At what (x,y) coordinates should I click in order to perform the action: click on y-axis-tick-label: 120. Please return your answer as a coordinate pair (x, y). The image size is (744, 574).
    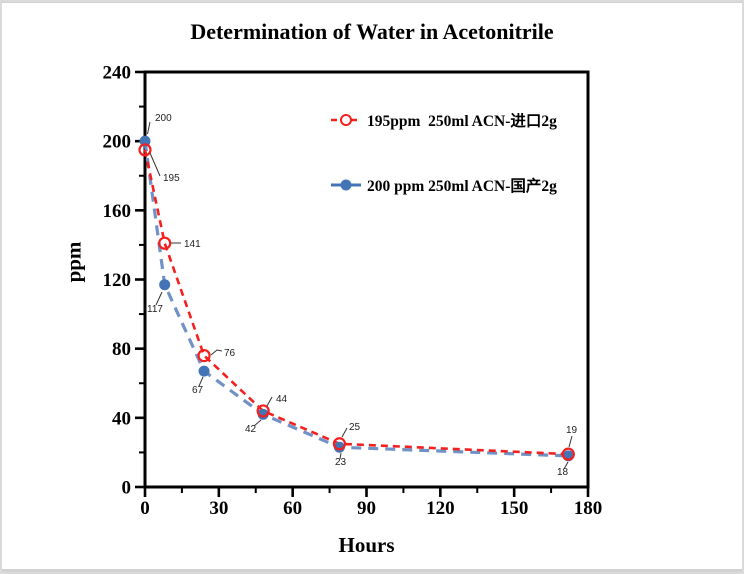
    Looking at the image, I should click on (117, 280).